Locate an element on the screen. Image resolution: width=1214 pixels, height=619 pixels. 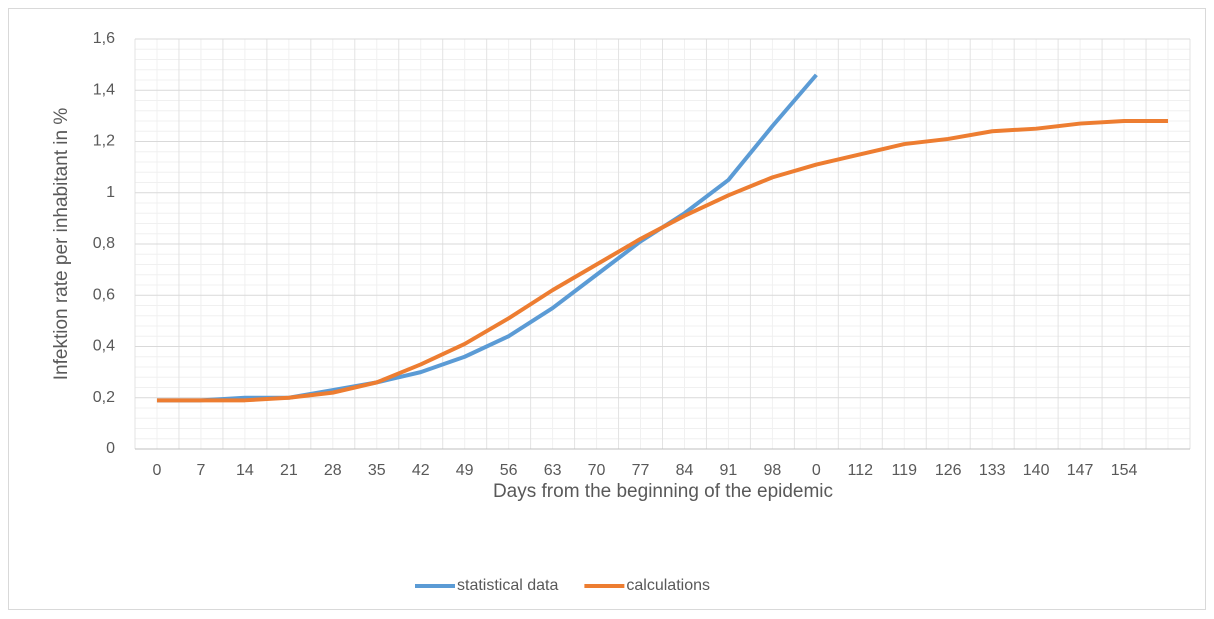
x-tick-label: 21 is located at coordinates (289, 470).